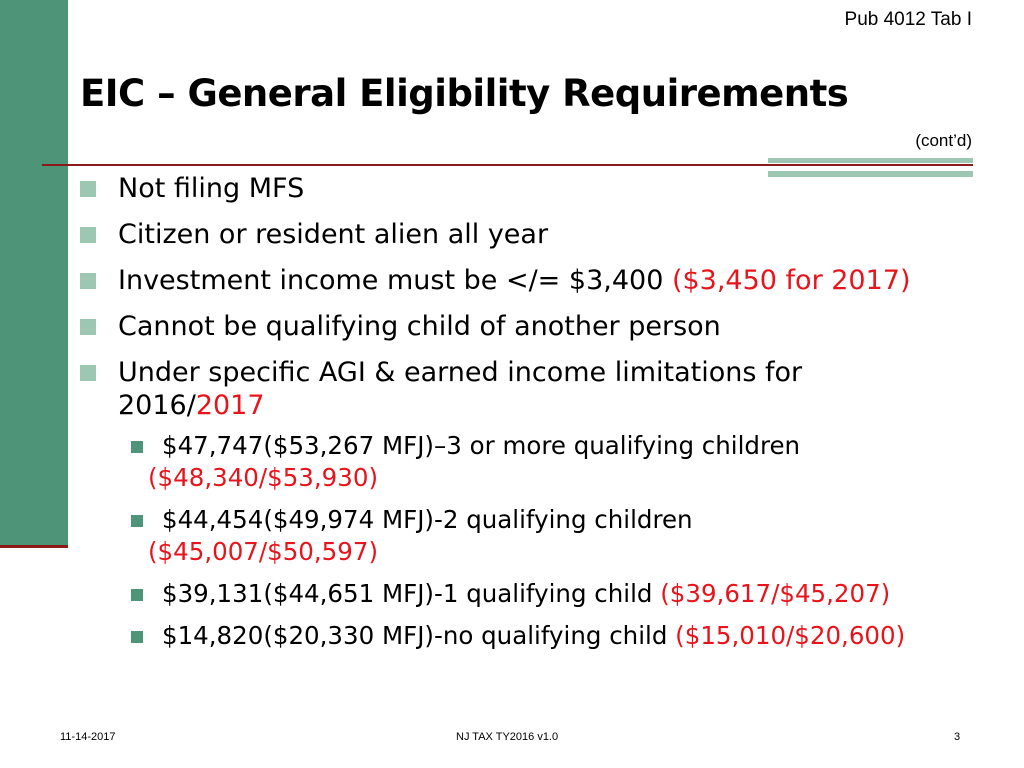 The width and height of the screenshot is (1024, 768). Describe the element at coordinates (263, 477) in the screenshot. I see `sub-bullet-2017-amount: ($48,340/$53,930)` at that location.